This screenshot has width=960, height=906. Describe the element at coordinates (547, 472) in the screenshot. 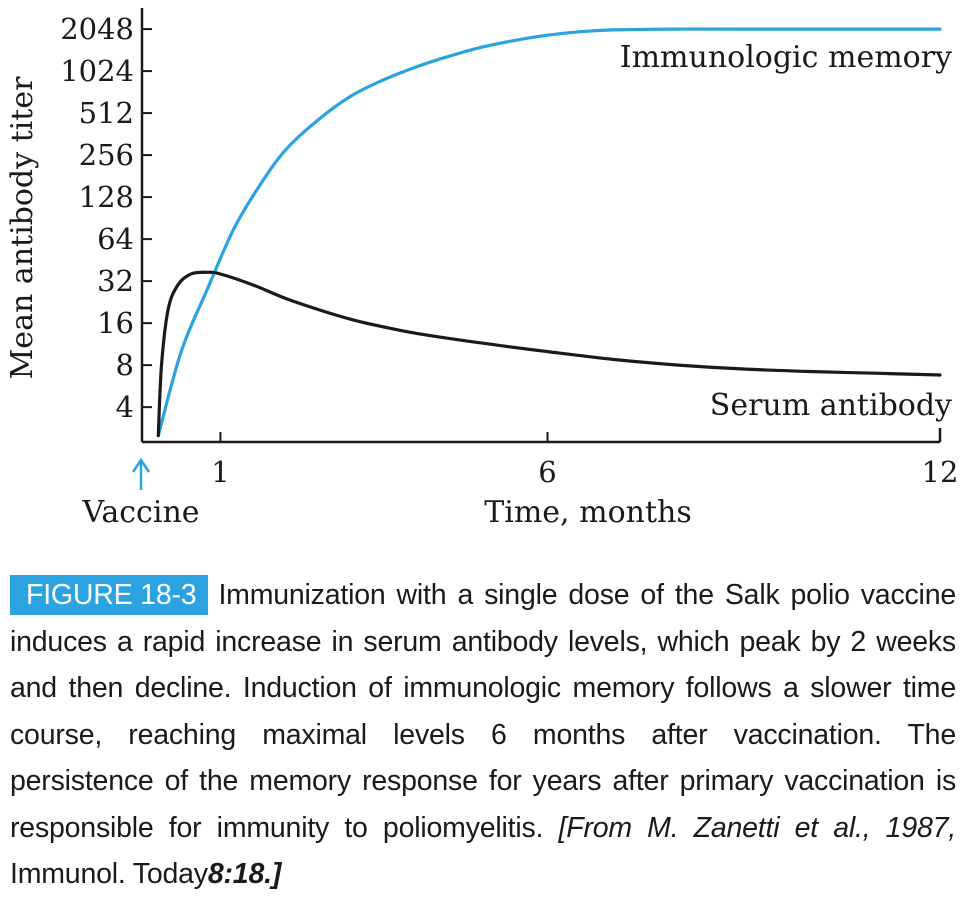

I see `x-tick-label: 6` at that location.